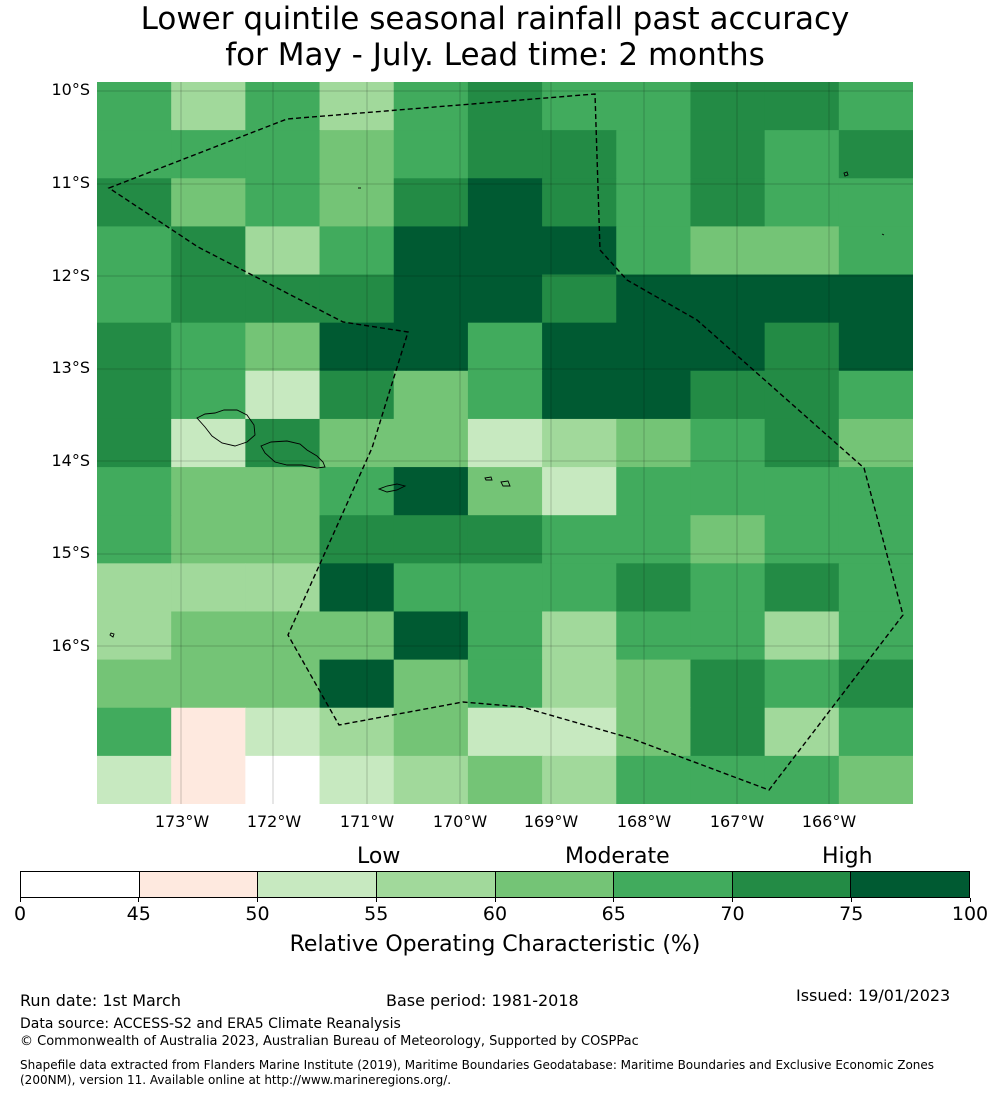 This screenshot has height=1095, width=990. What do you see at coordinates (392, 488) in the screenshot?
I see `tutuila-island` at bounding box center [392, 488].